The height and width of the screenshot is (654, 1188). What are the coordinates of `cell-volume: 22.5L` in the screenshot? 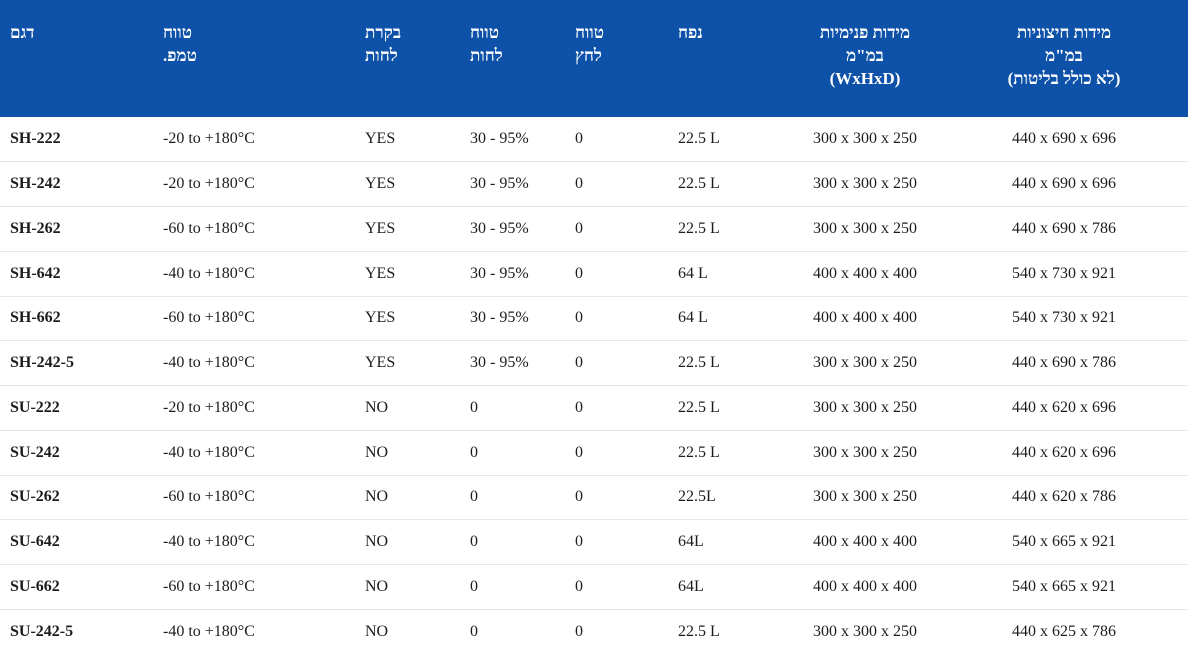 It's located at (729, 497).